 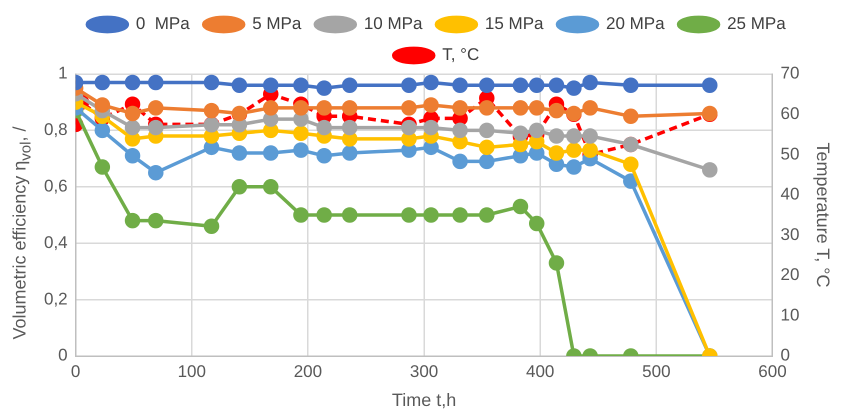 What do you see at coordinates (790, 194) in the screenshot?
I see `y2-tick-label: 40` at bounding box center [790, 194].